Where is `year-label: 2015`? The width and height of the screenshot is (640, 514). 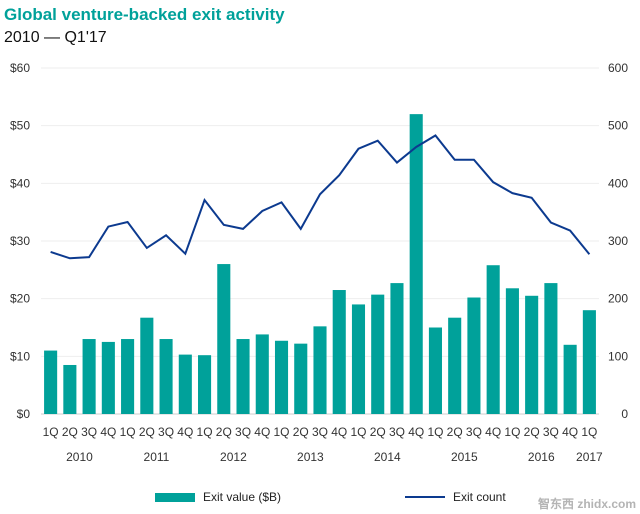 year-label: 2015 is located at coordinates (464, 457).